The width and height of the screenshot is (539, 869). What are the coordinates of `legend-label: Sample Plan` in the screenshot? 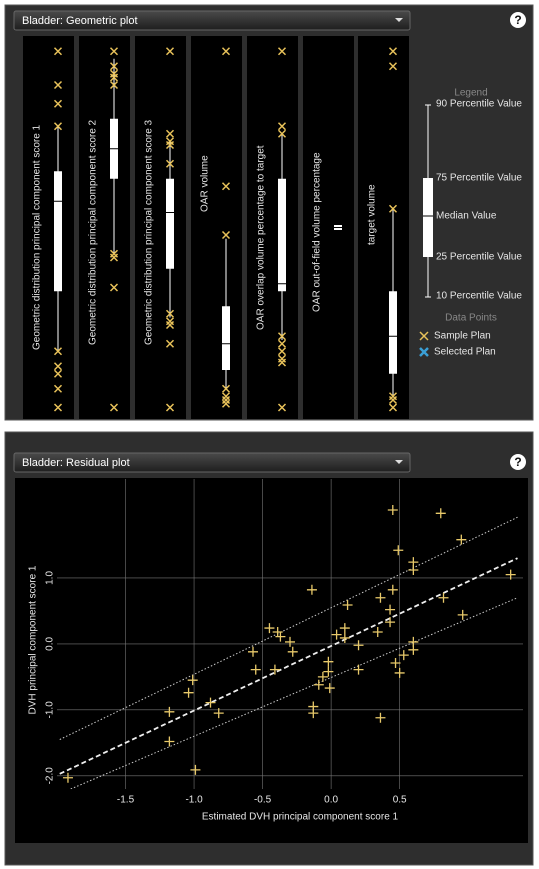 It's located at (462, 336).